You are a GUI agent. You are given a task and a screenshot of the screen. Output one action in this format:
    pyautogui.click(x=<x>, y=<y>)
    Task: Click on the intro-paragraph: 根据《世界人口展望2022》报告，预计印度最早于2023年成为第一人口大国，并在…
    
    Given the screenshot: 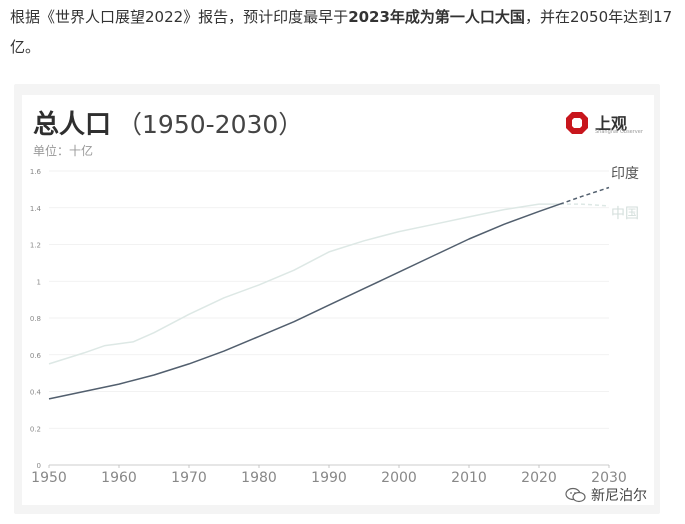 What is the action you would take?
    pyautogui.click(x=344, y=32)
    